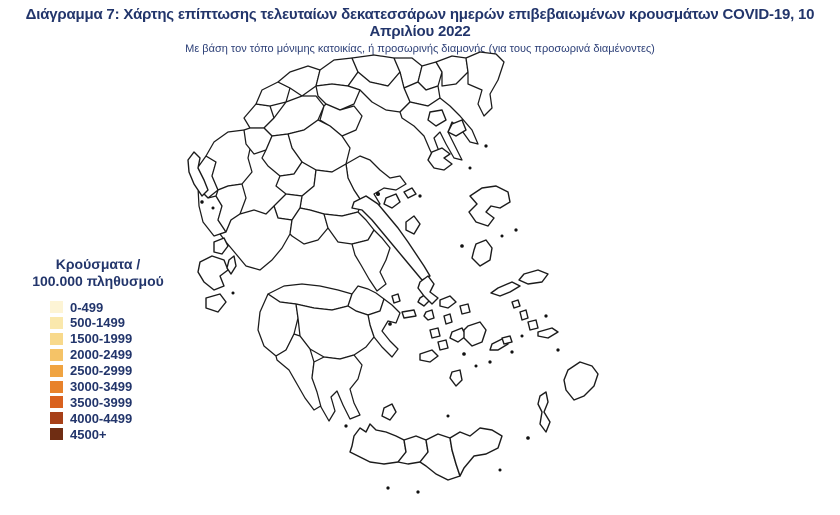  I want to click on region-paros, so click(458, 335).